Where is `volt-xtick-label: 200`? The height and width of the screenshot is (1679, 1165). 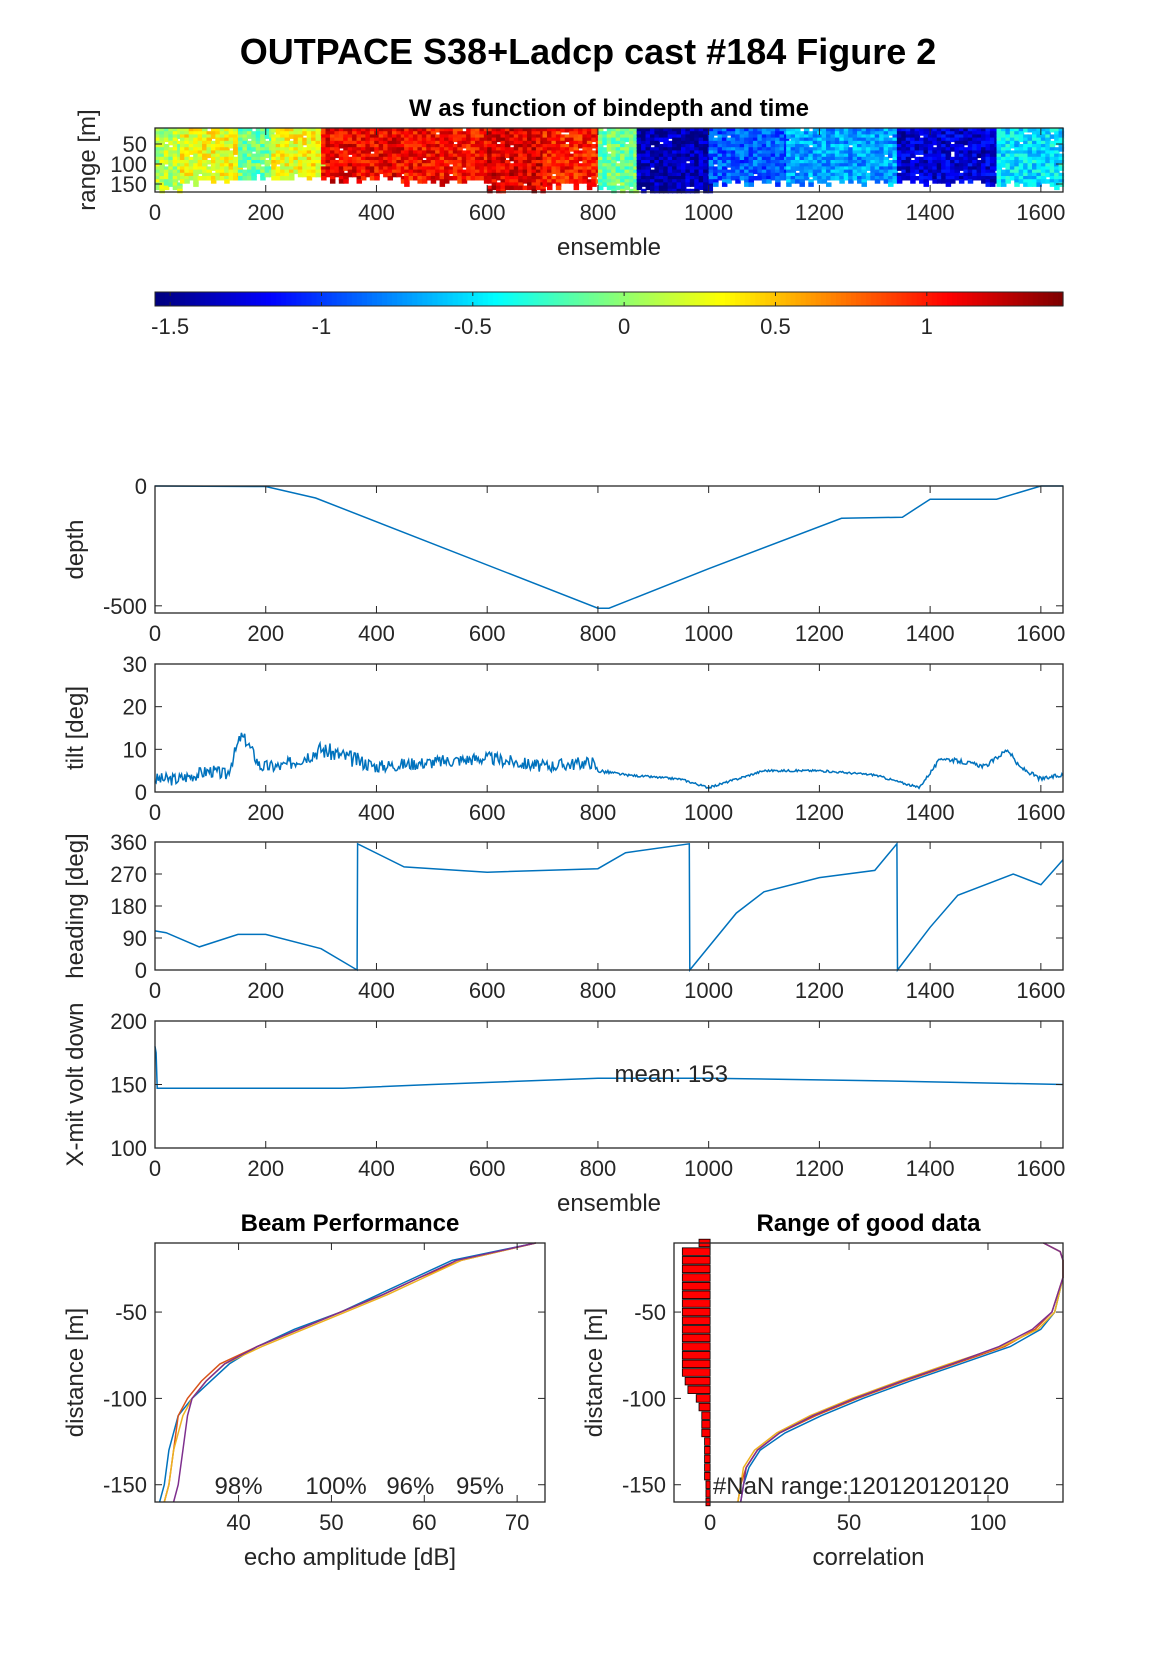
volt-xtick-label: 200 is located at coordinates (265, 1168).